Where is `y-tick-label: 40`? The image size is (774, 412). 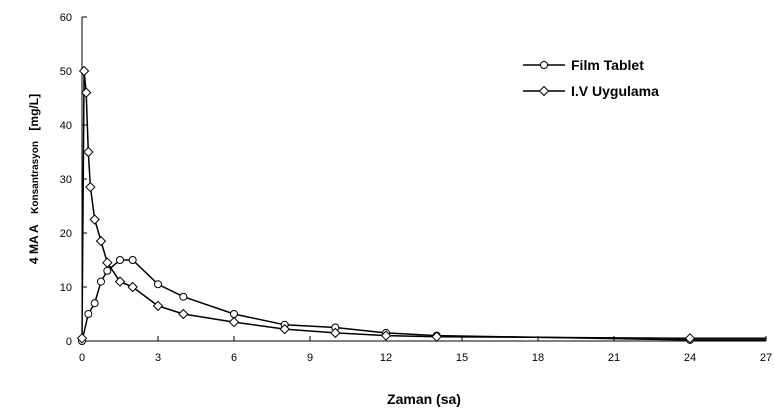 y-tick-label: 40 is located at coordinates (66, 126).